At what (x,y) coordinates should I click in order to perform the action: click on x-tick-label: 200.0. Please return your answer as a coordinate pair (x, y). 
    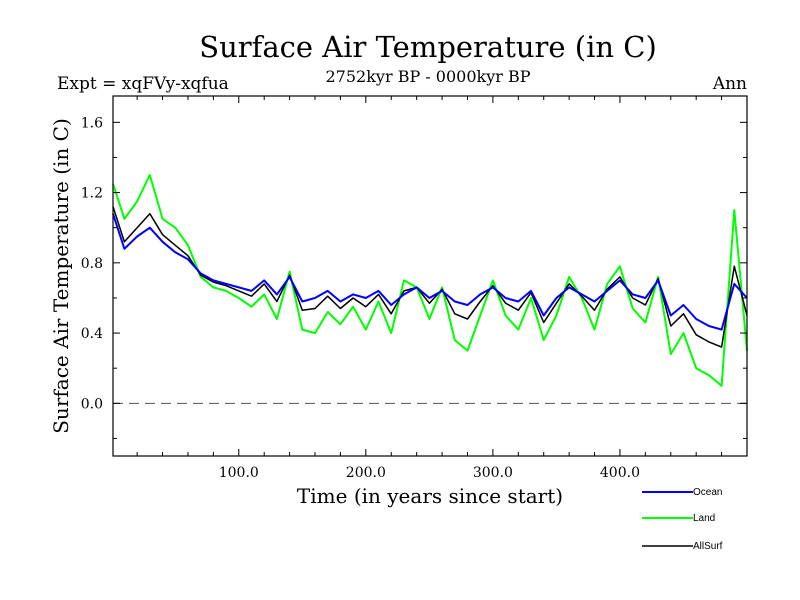
    Looking at the image, I should click on (366, 473).